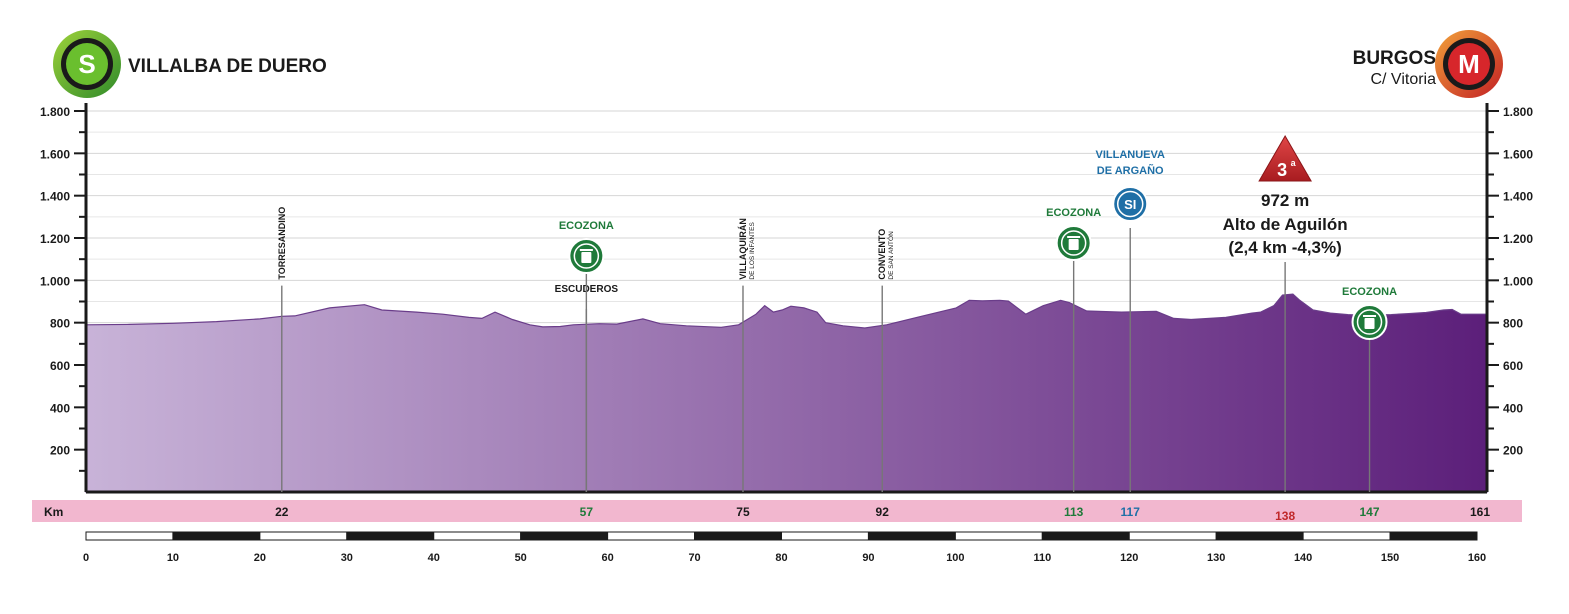 The image size is (1569, 614). What do you see at coordinates (1129, 558) in the screenshot?
I see `scale-tick-label: 120` at bounding box center [1129, 558].